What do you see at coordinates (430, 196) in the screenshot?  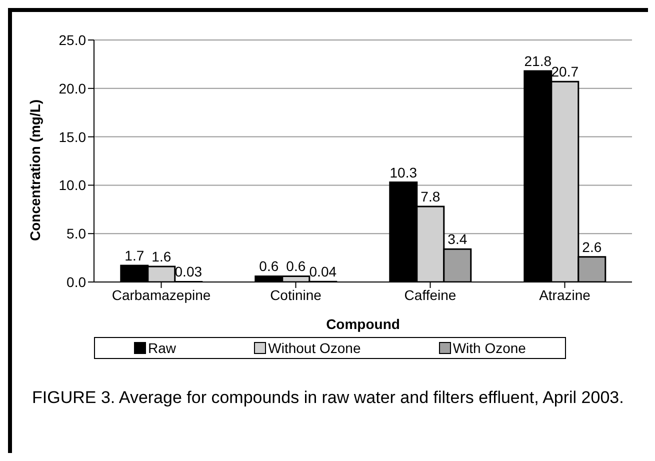 I see `data-label: 7.8` at bounding box center [430, 196].